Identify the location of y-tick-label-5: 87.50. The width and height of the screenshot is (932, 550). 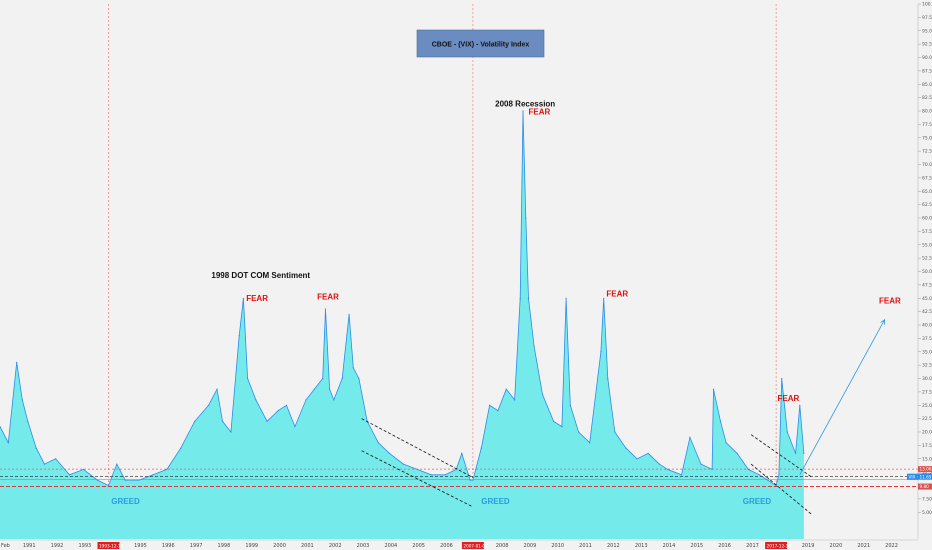
(927, 71).